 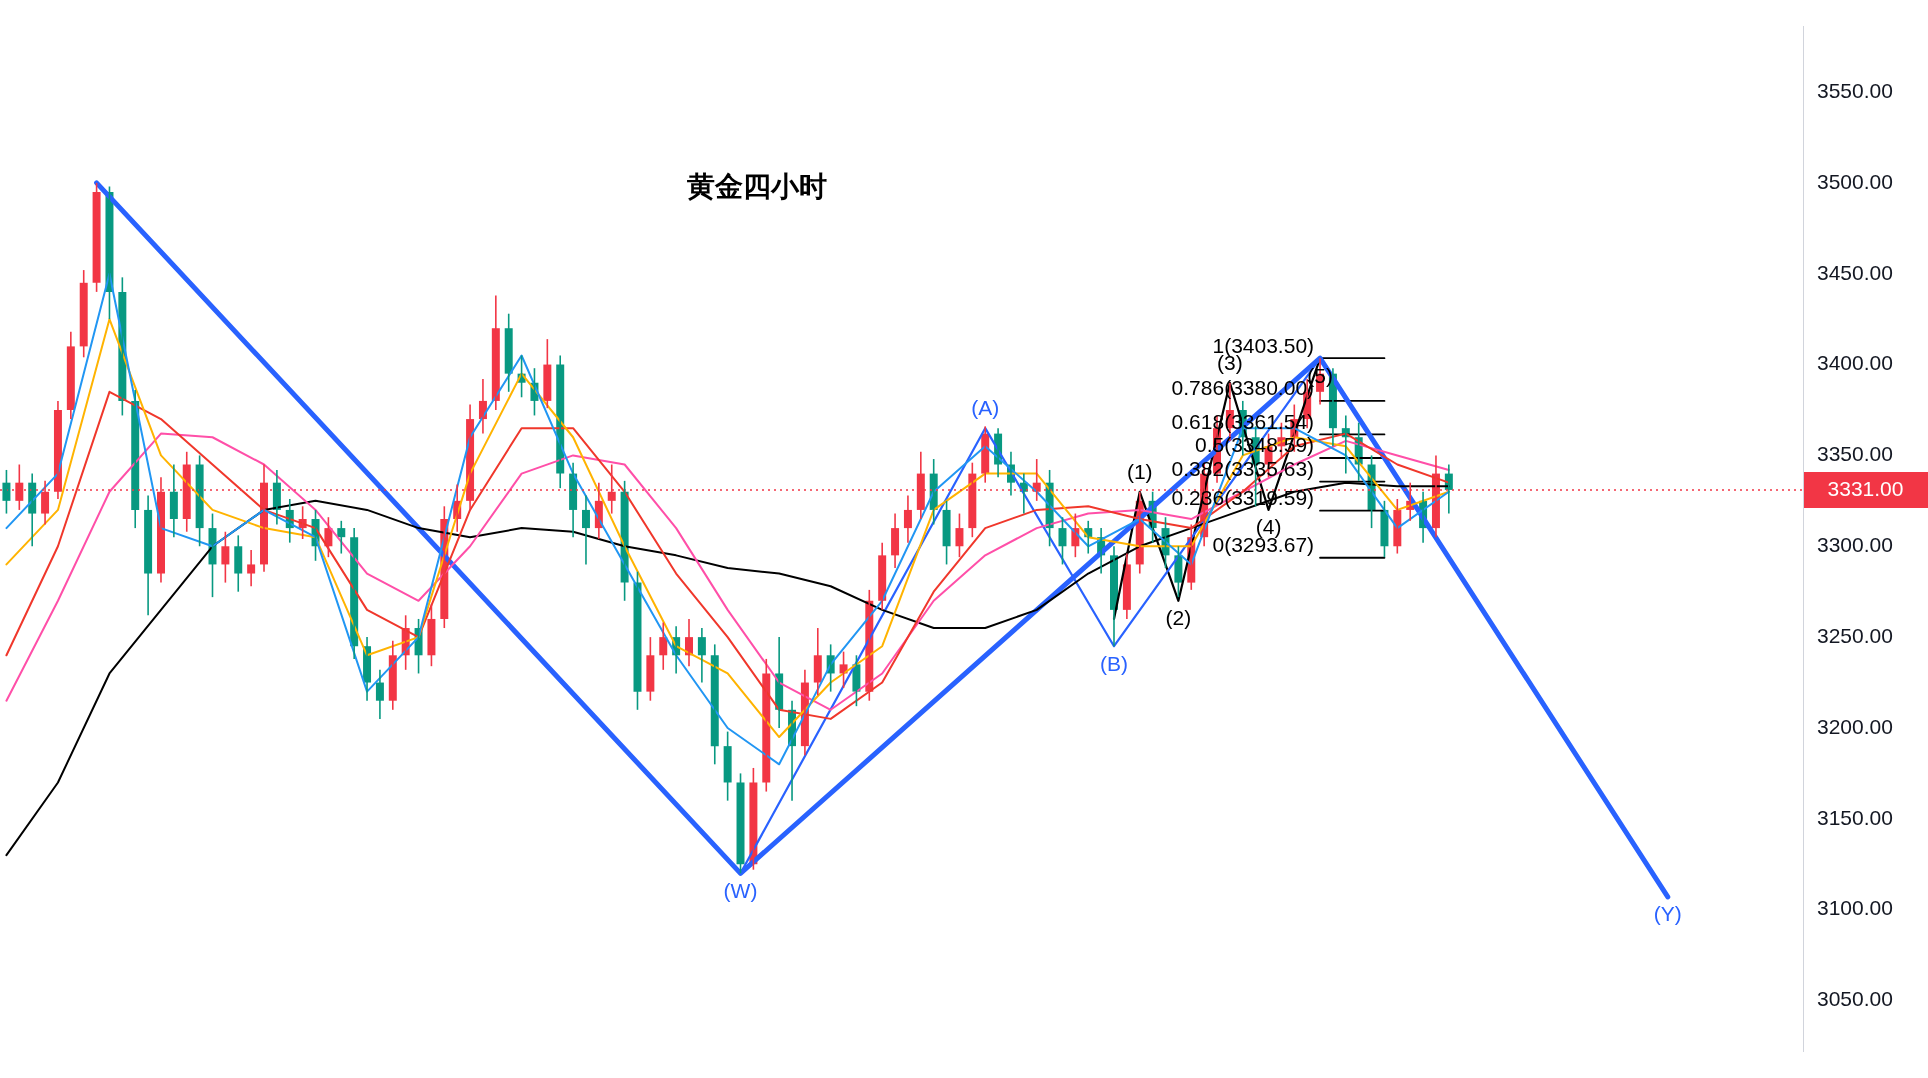 What do you see at coordinates (757, 186) in the screenshot?
I see `text: 黄金四小时` at bounding box center [757, 186].